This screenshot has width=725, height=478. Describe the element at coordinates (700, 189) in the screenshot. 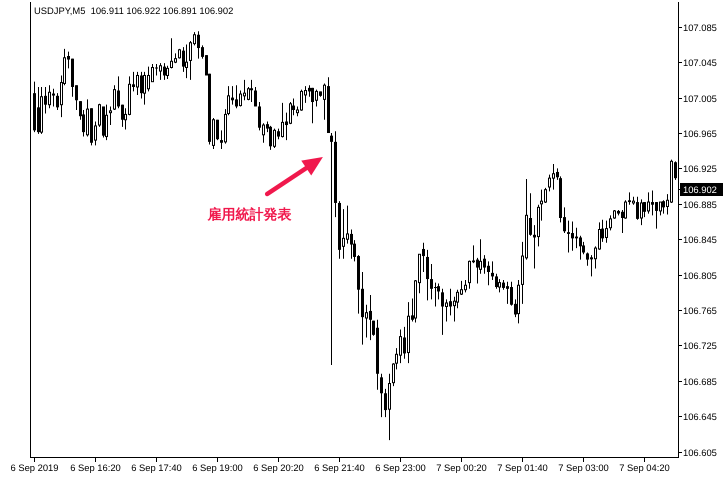

I see `y-tick-label: 106.902` at that location.